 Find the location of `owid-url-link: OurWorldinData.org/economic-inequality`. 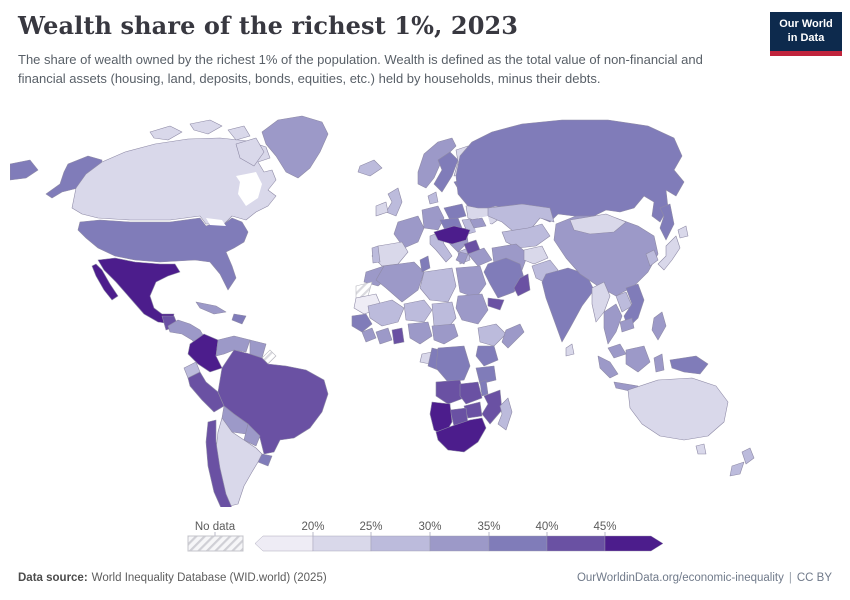

owid-url-link: OurWorldinData.org/economic-inequality is located at coordinates (680, 578).